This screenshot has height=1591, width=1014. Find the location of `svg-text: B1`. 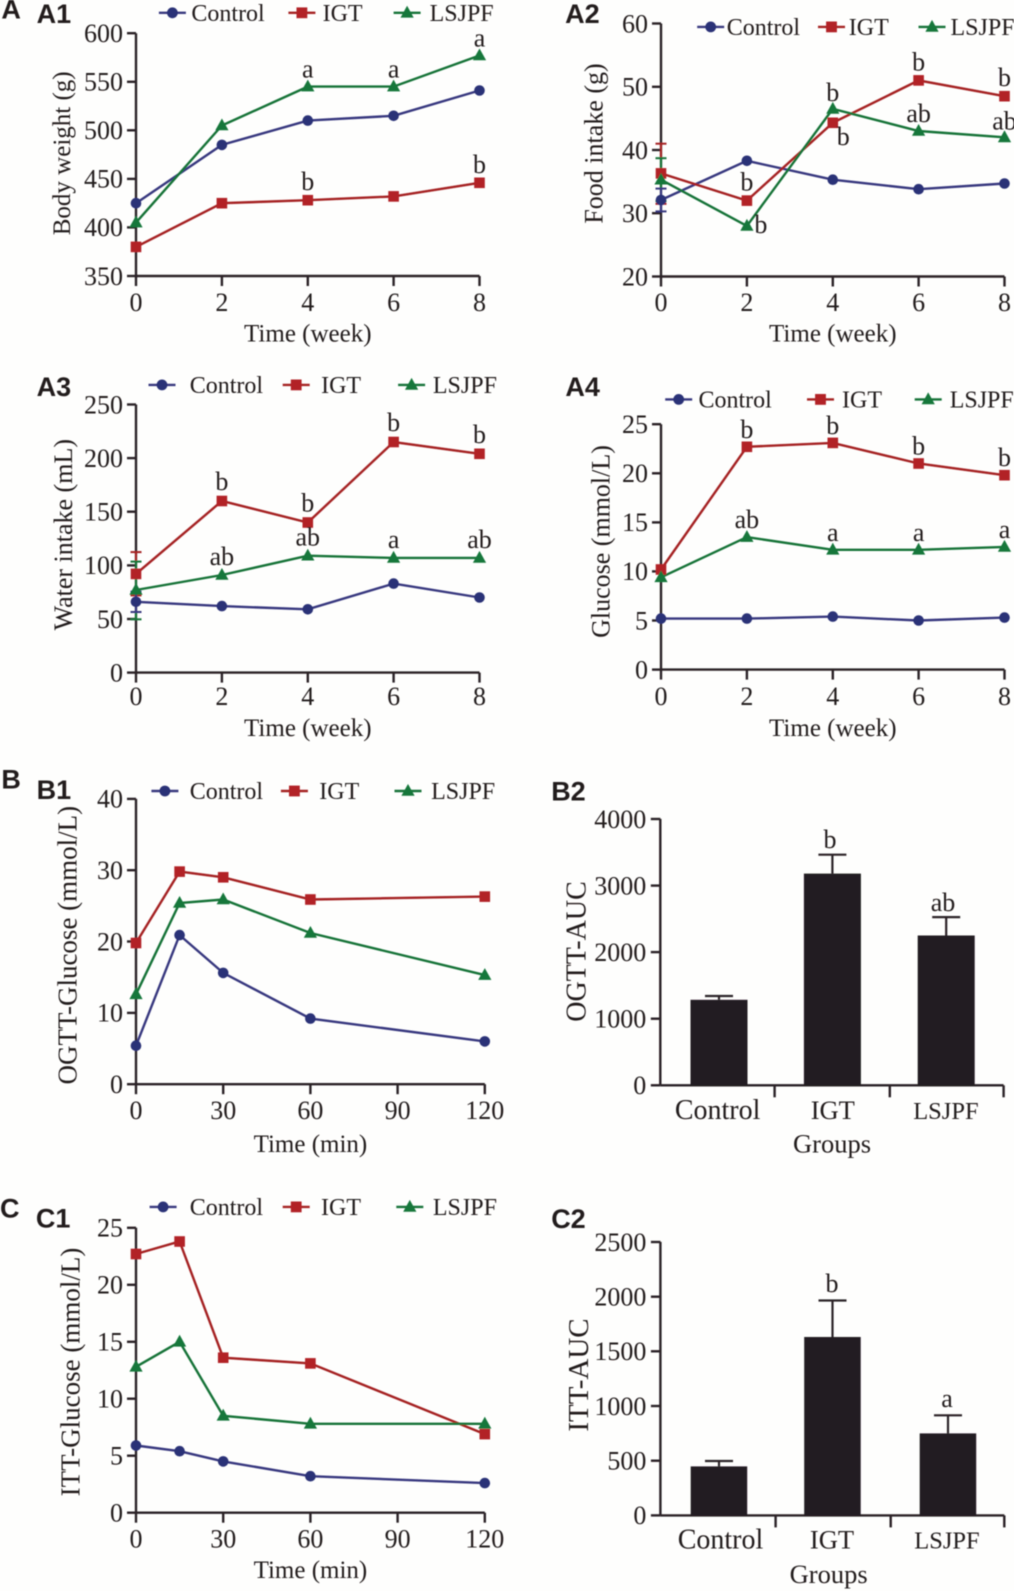

svg-text: B1 is located at coordinates (54, 790).